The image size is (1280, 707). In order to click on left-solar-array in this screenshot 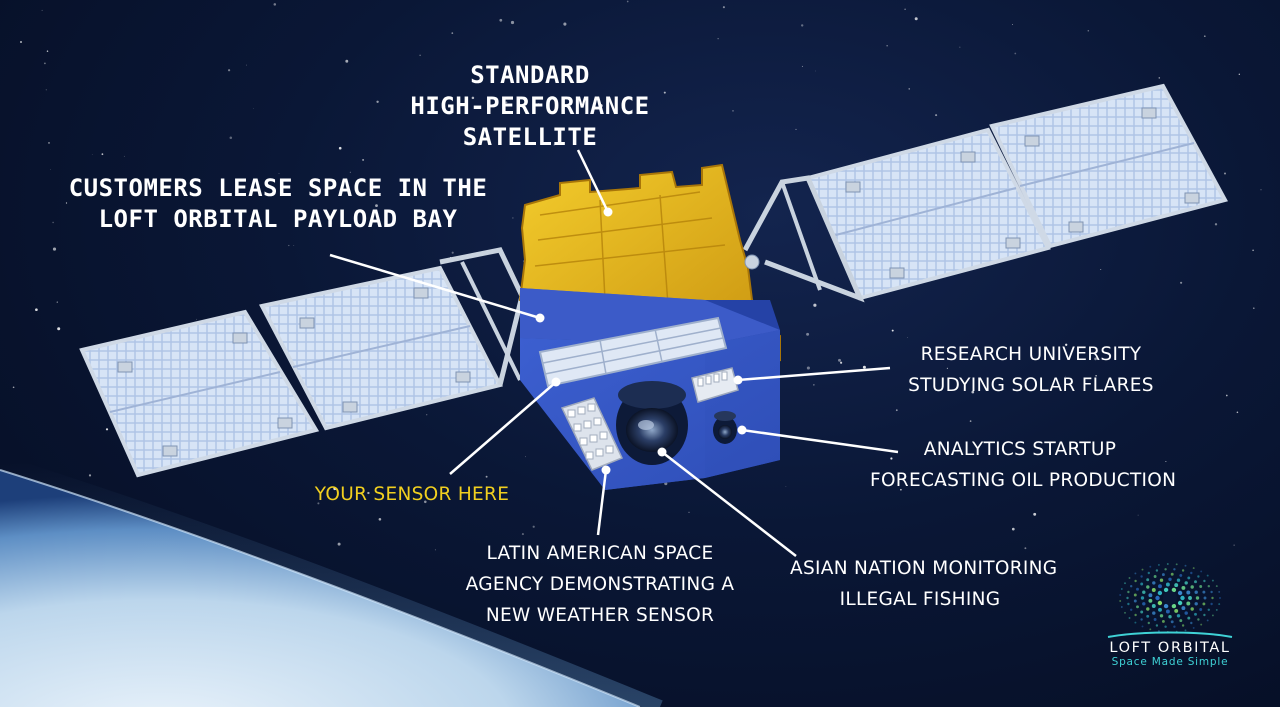, I will do `click(302, 362)`.